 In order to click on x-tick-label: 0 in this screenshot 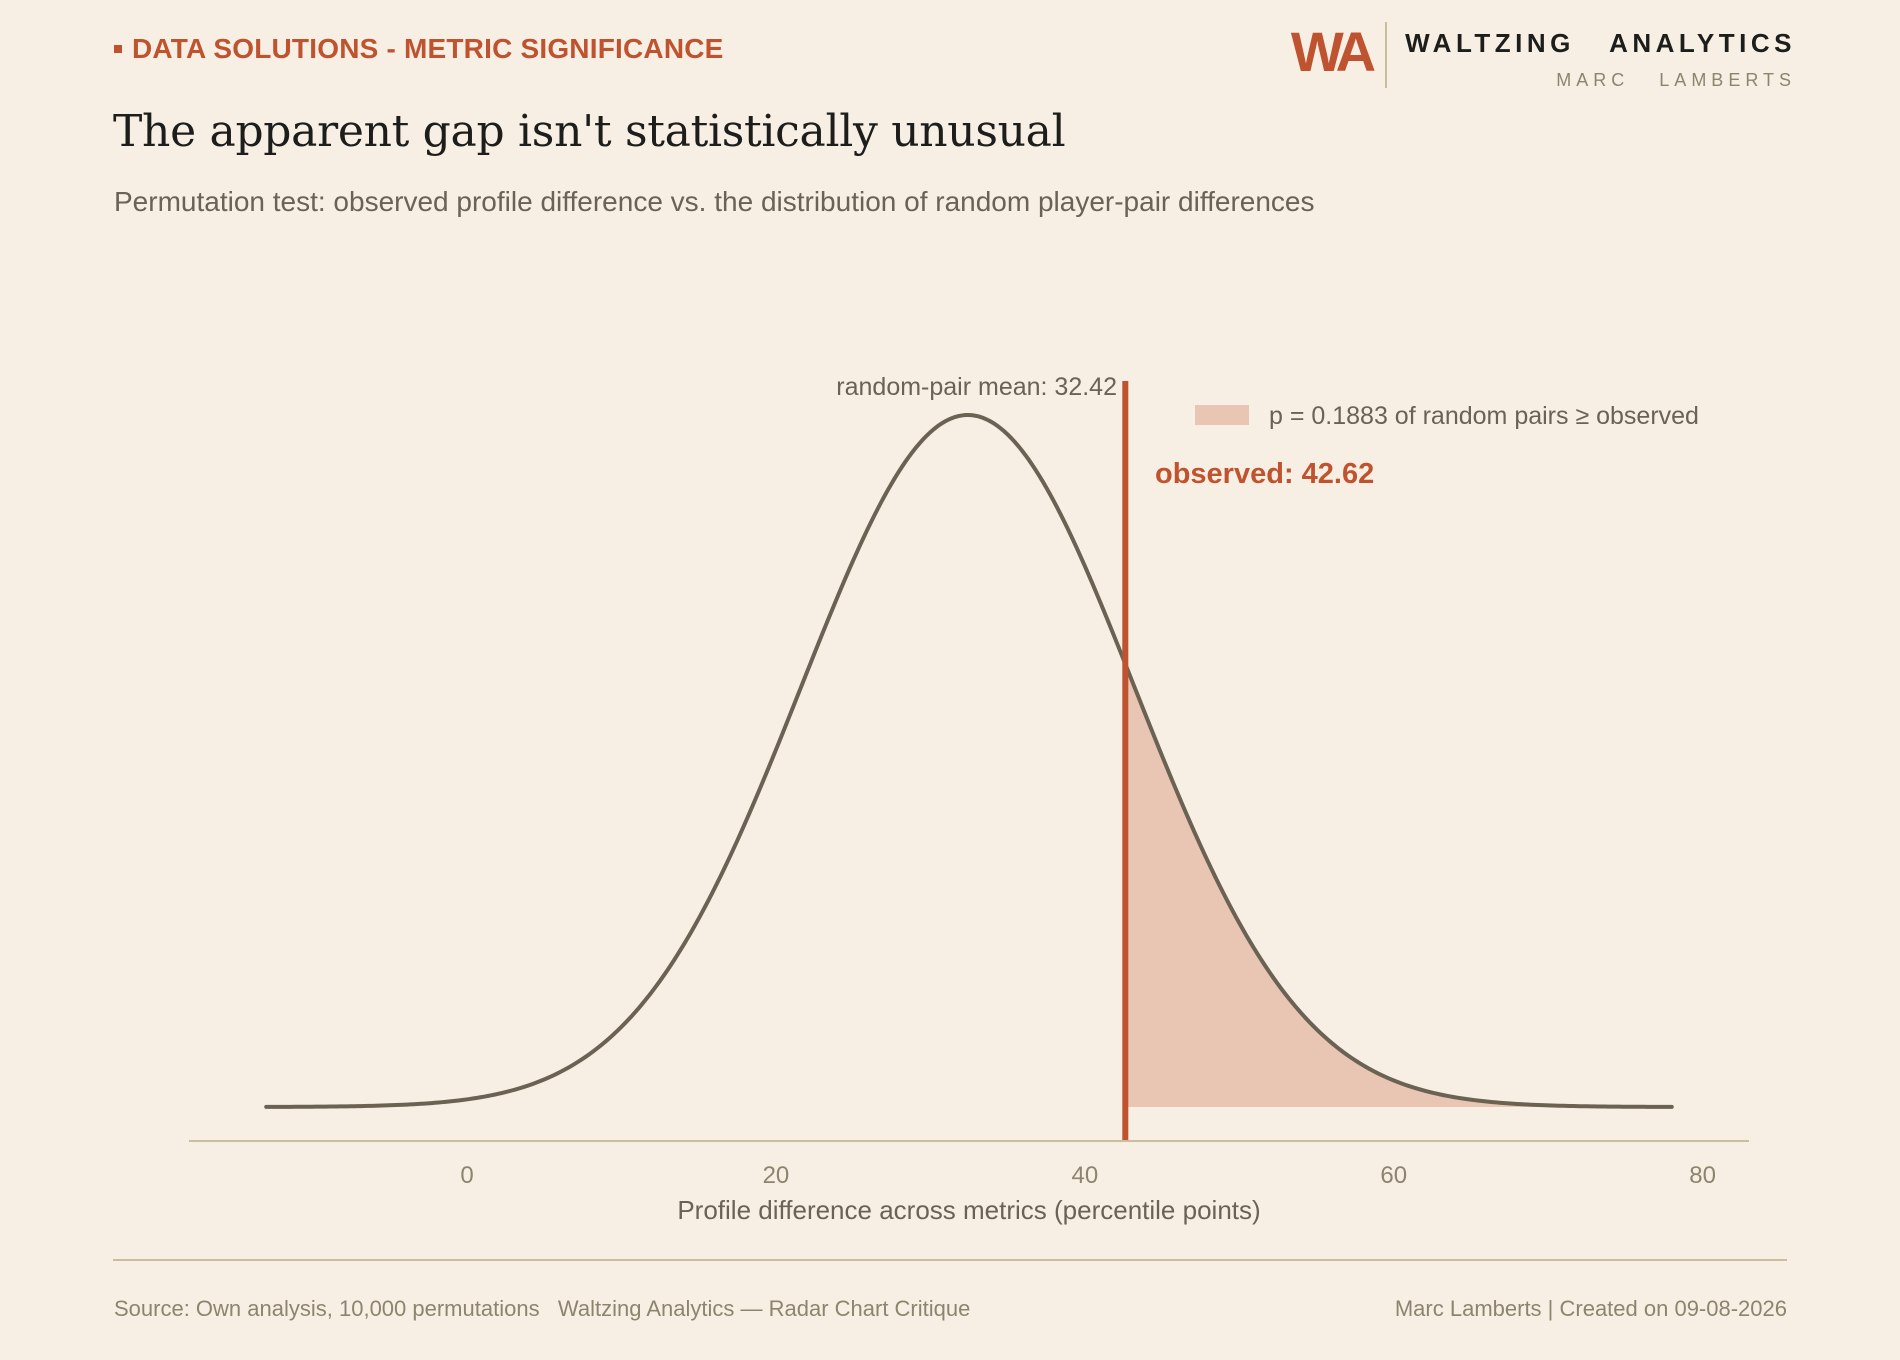, I will do `click(466, 1175)`.